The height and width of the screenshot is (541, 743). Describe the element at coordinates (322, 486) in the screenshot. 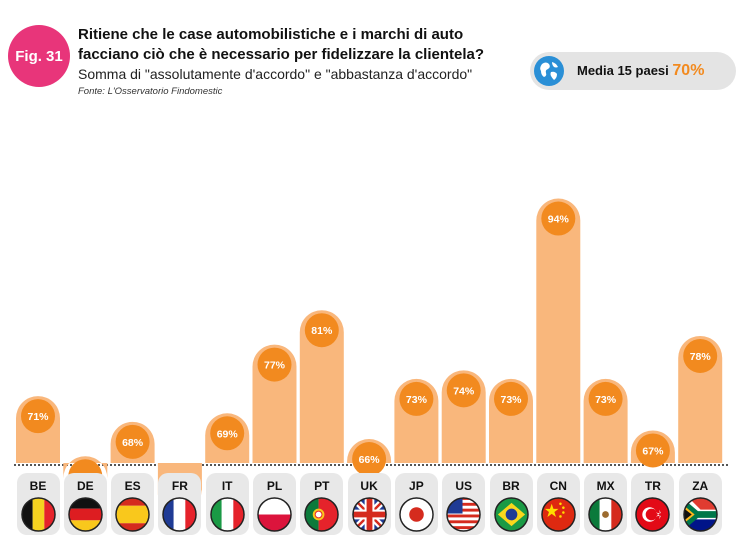

I see `category-label: PT` at that location.